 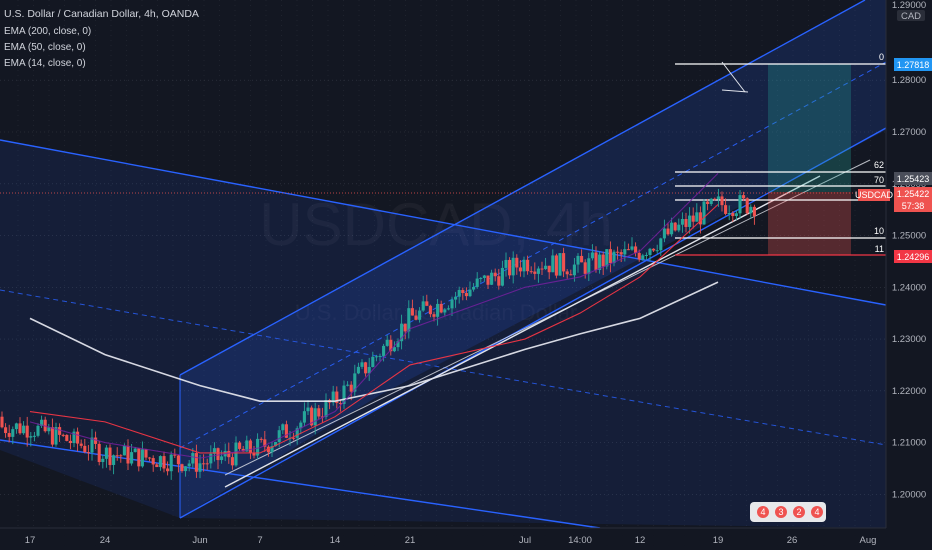 What do you see at coordinates (879, 165) in the screenshot?
I see `fib-label-62: 62` at bounding box center [879, 165].